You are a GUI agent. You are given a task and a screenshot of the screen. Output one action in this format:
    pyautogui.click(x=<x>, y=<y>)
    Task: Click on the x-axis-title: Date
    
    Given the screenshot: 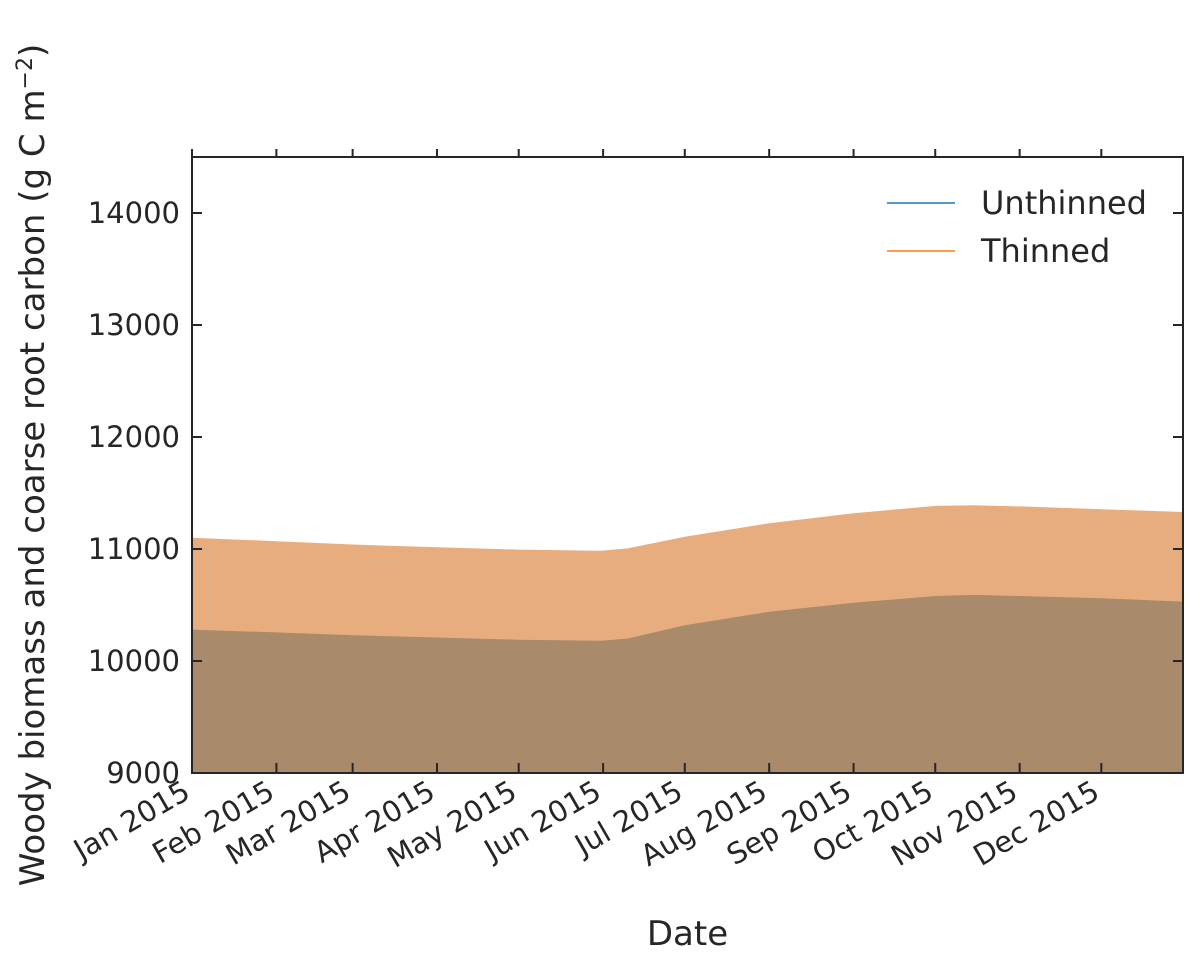 What is the action you would take?
    pyautogui.click(x=687, y=934)
    